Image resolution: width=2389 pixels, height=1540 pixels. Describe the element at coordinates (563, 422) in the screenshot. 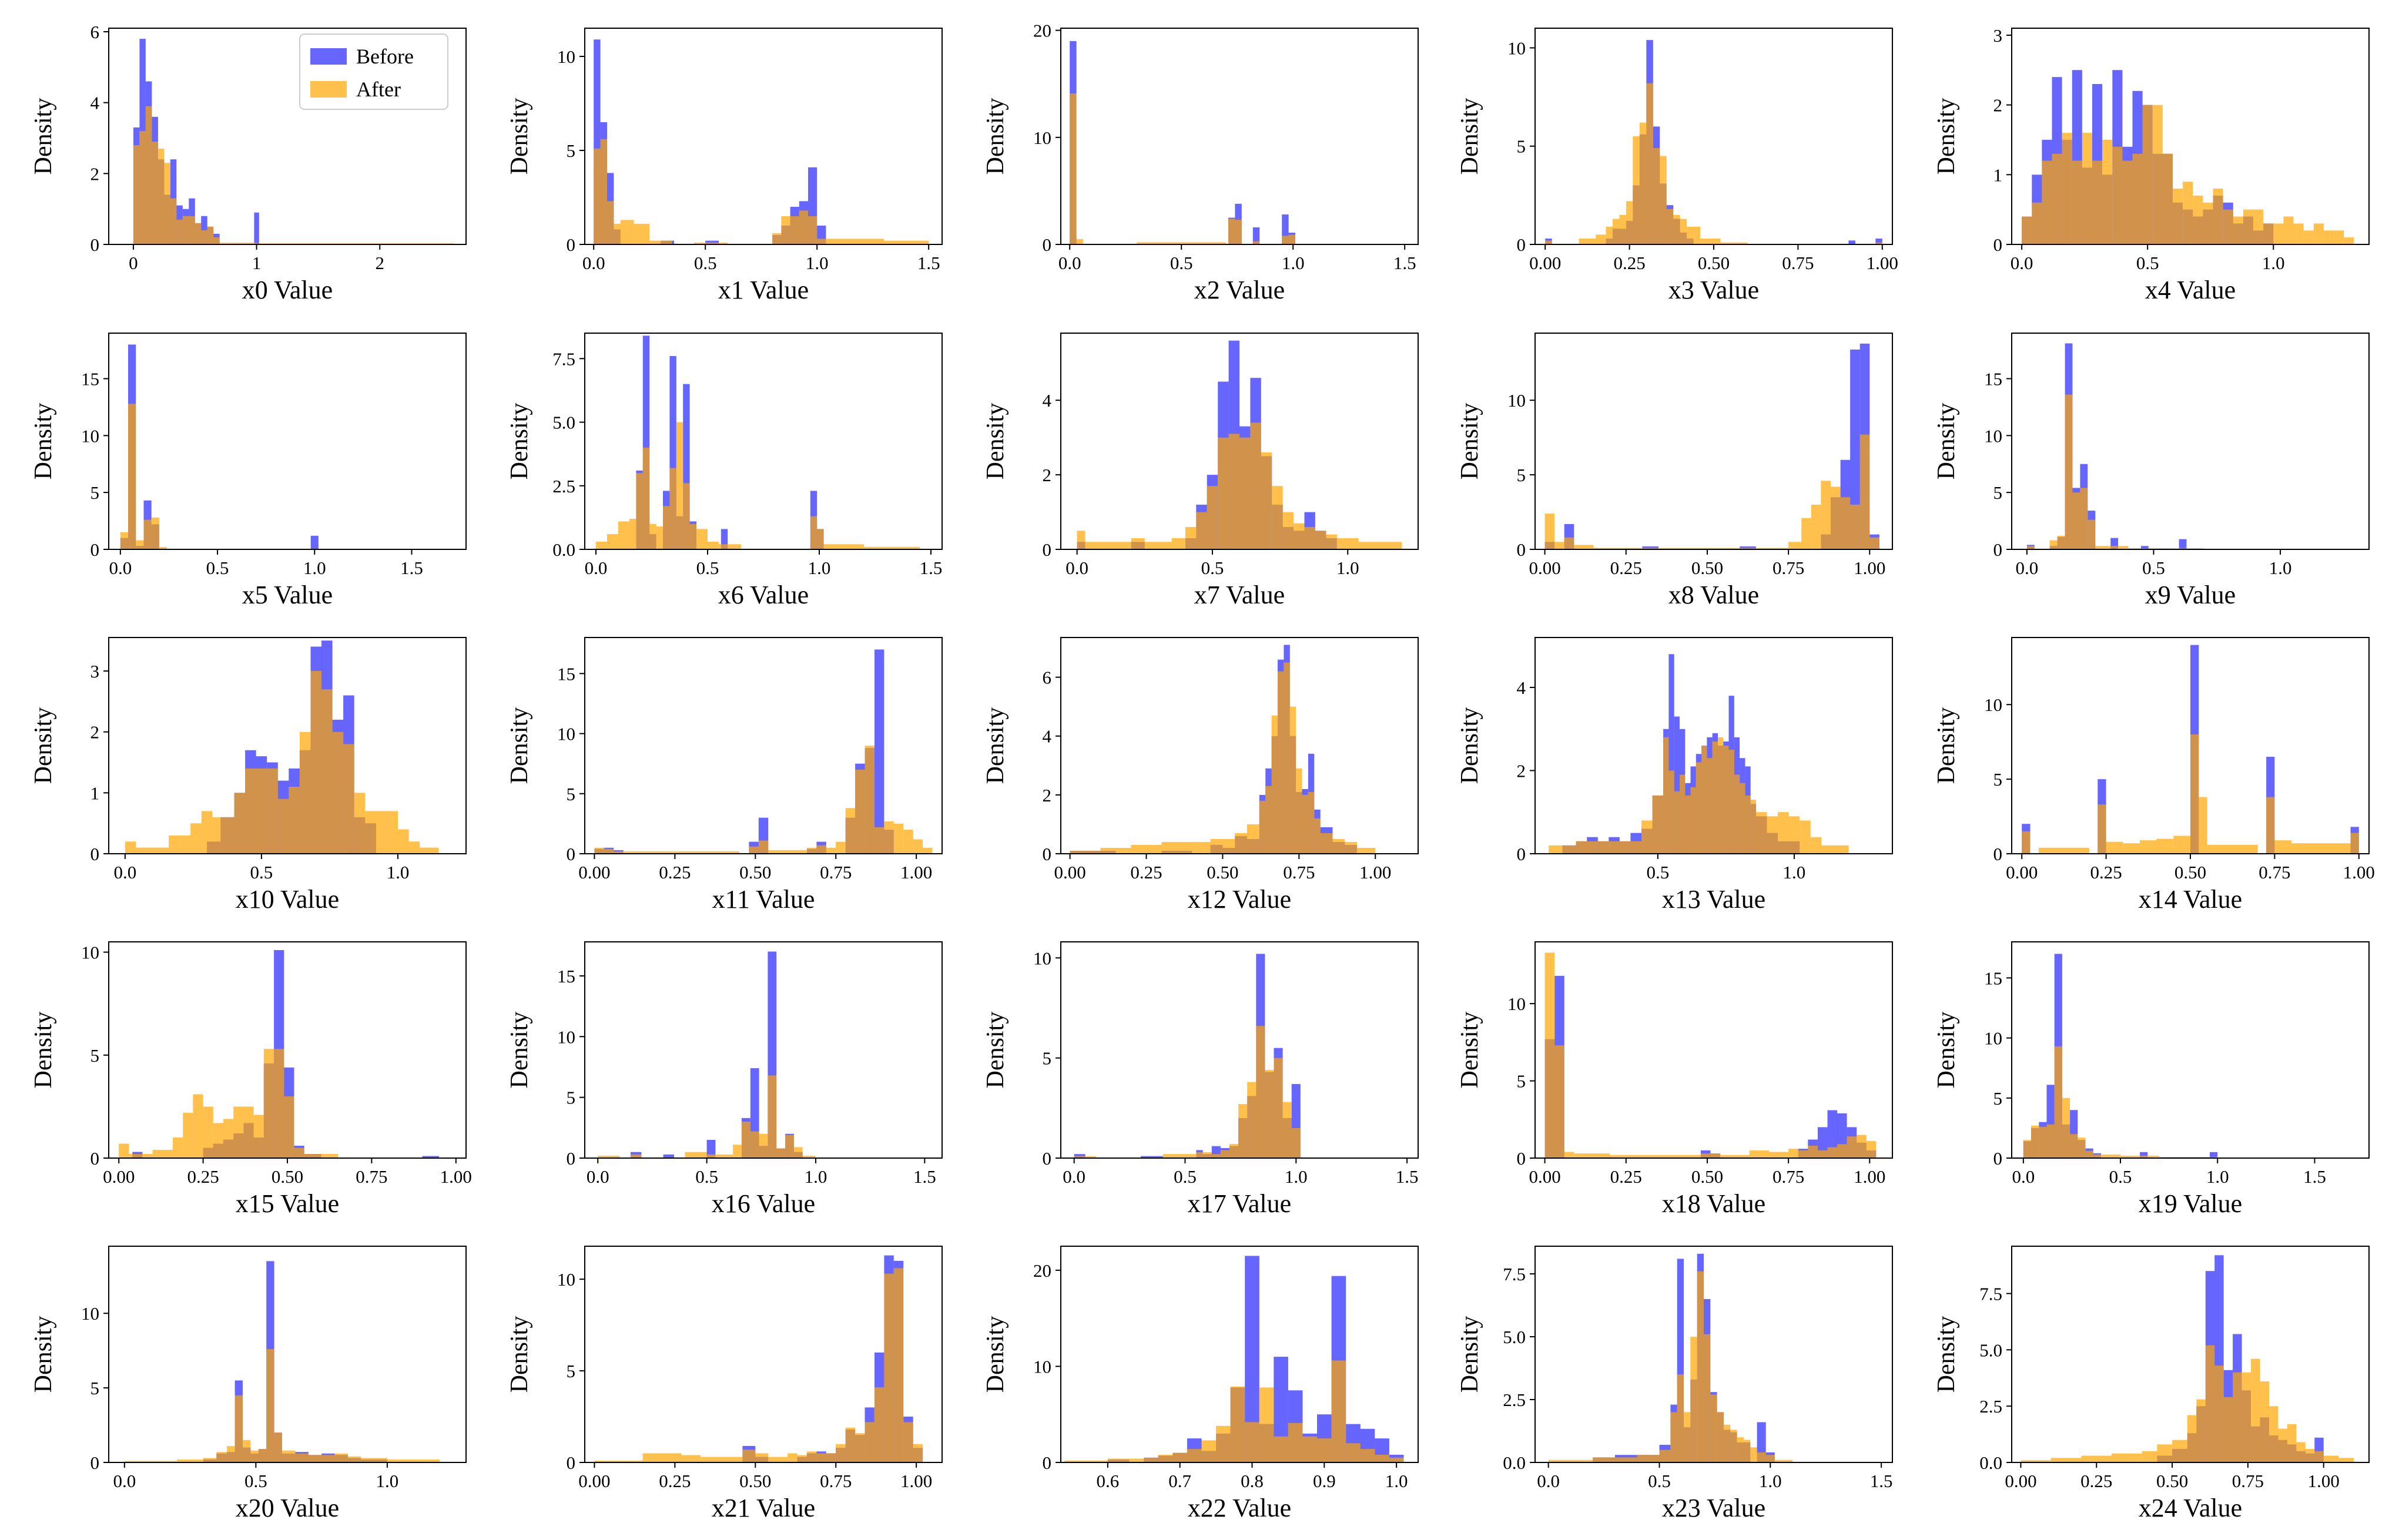

I see `y-tick-label: 5.0` at that location.